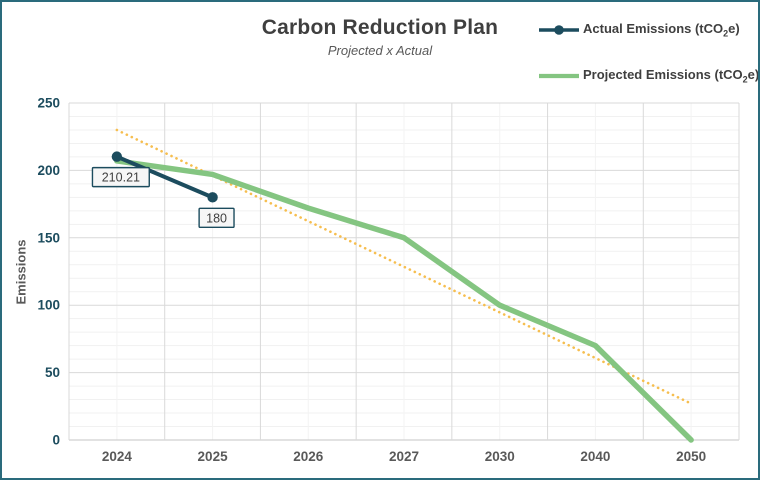 The height and width of the screenshot is (480, 760). I want to click on legend-label-actual: Actual Emissions (tCO2e), so click(661, 30).